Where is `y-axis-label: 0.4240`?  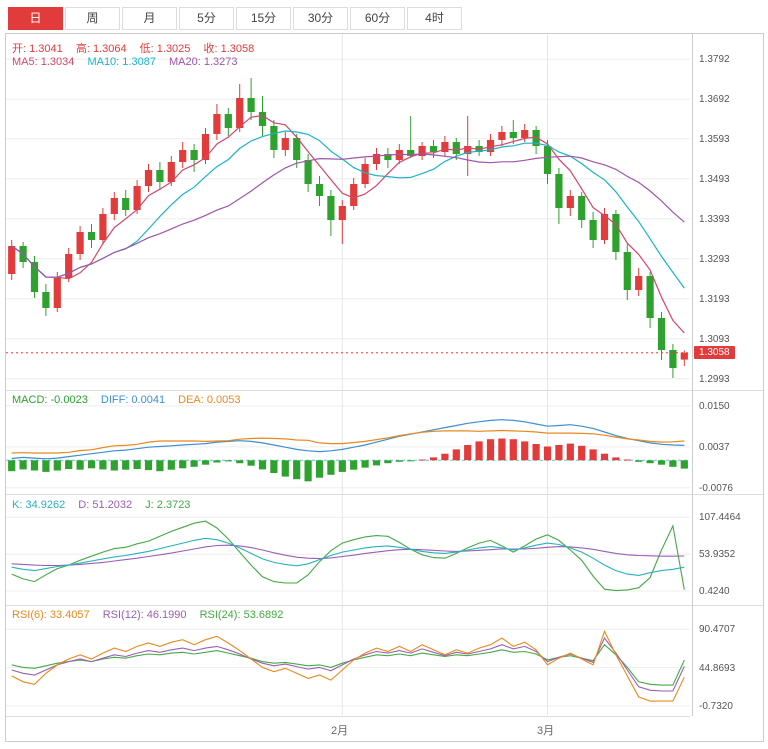 y-axis-label: 0.4240 is located at coordinates (714, 591).